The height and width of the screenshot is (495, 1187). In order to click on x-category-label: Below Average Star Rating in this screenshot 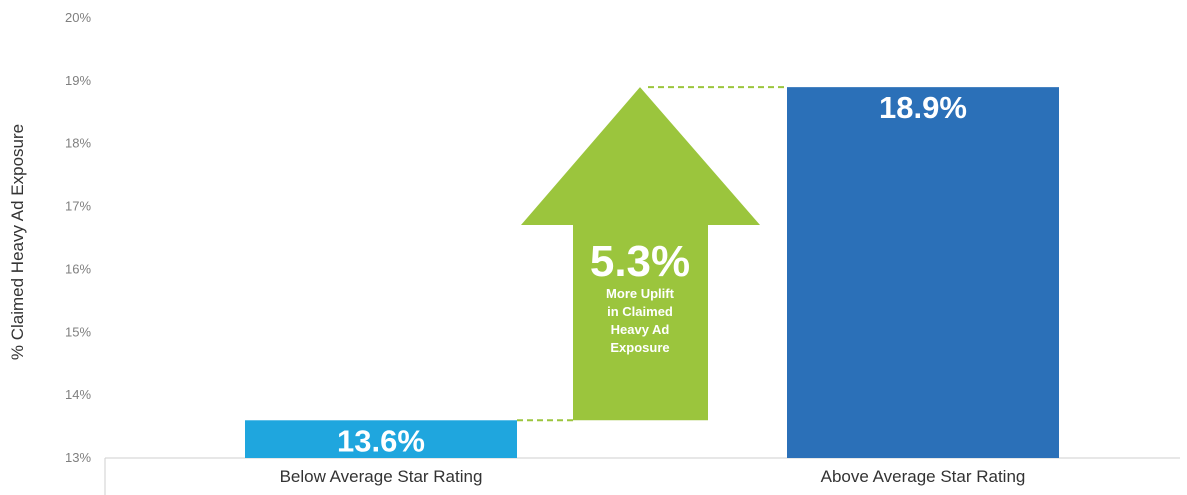, I will do `click(381, 476)`.